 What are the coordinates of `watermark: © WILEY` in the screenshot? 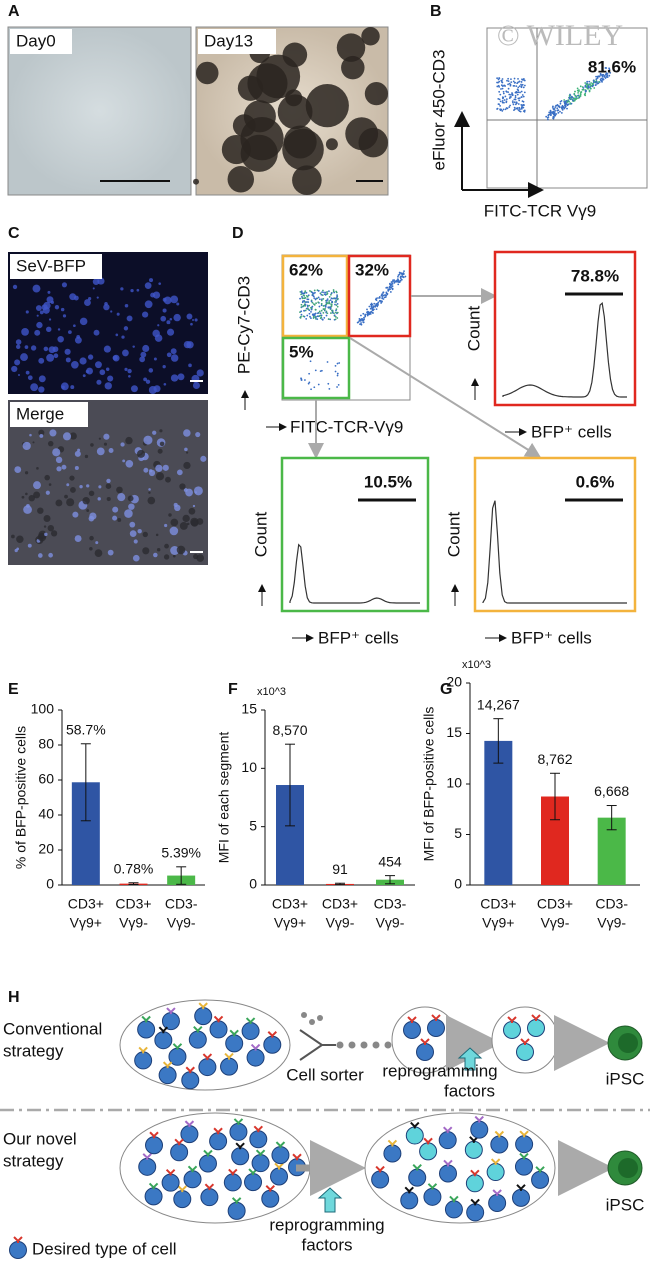 It's located at (560, 35).